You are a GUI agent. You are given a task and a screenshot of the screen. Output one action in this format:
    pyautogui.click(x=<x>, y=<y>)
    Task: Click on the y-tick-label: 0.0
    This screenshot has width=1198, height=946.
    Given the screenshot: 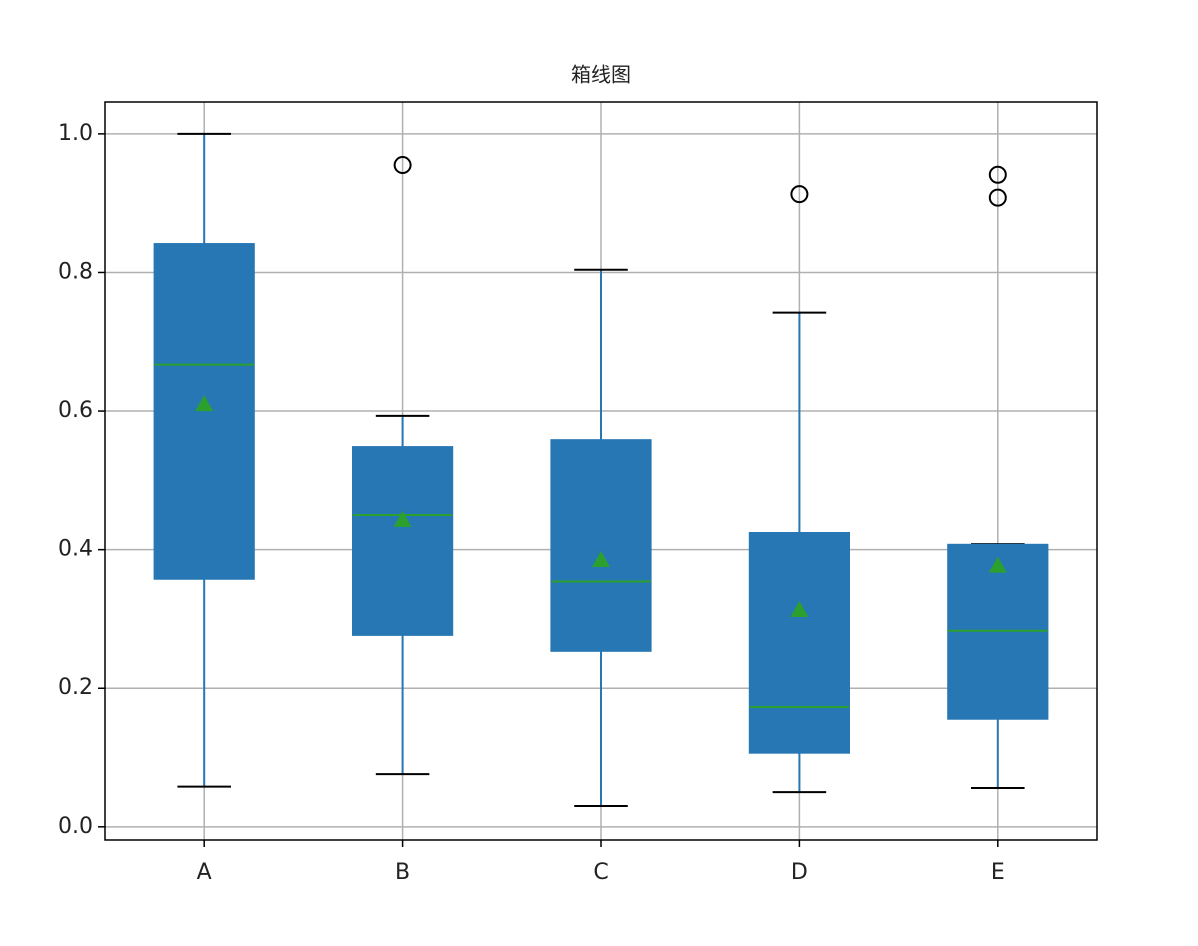 What is the action you would take?
    pyautogui.click(x=75, y=826)
    